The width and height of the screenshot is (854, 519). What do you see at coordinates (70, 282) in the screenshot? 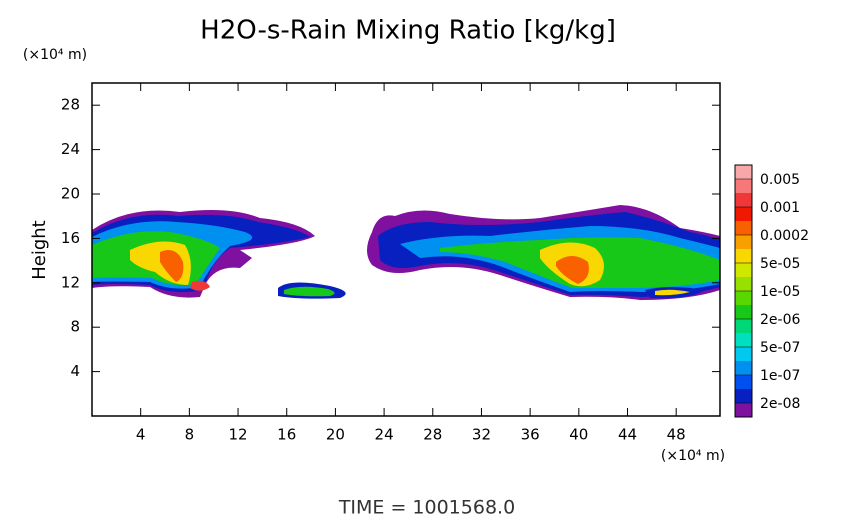
I see `y-tick-label: 12` at bounding box center [70, 282].